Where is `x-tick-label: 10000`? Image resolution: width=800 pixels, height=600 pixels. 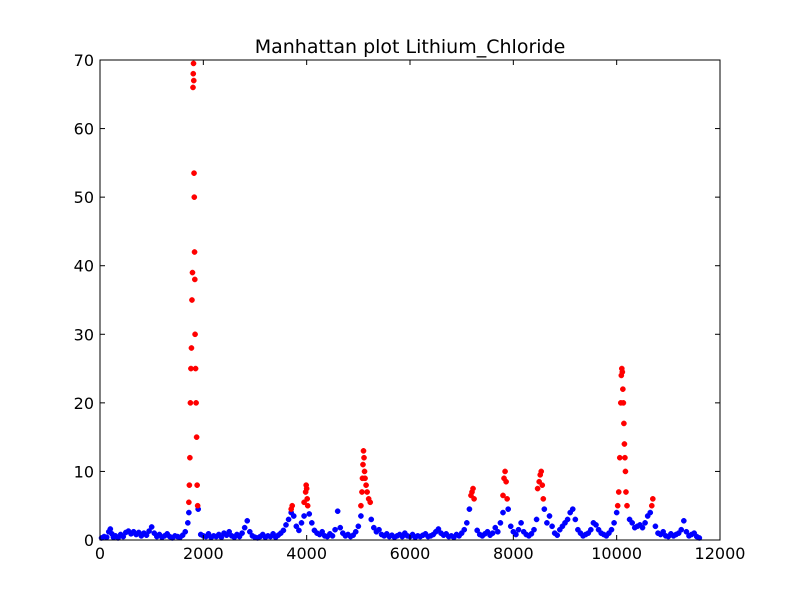 x-tick-label: 10000 is located at coordinates (616, 553).